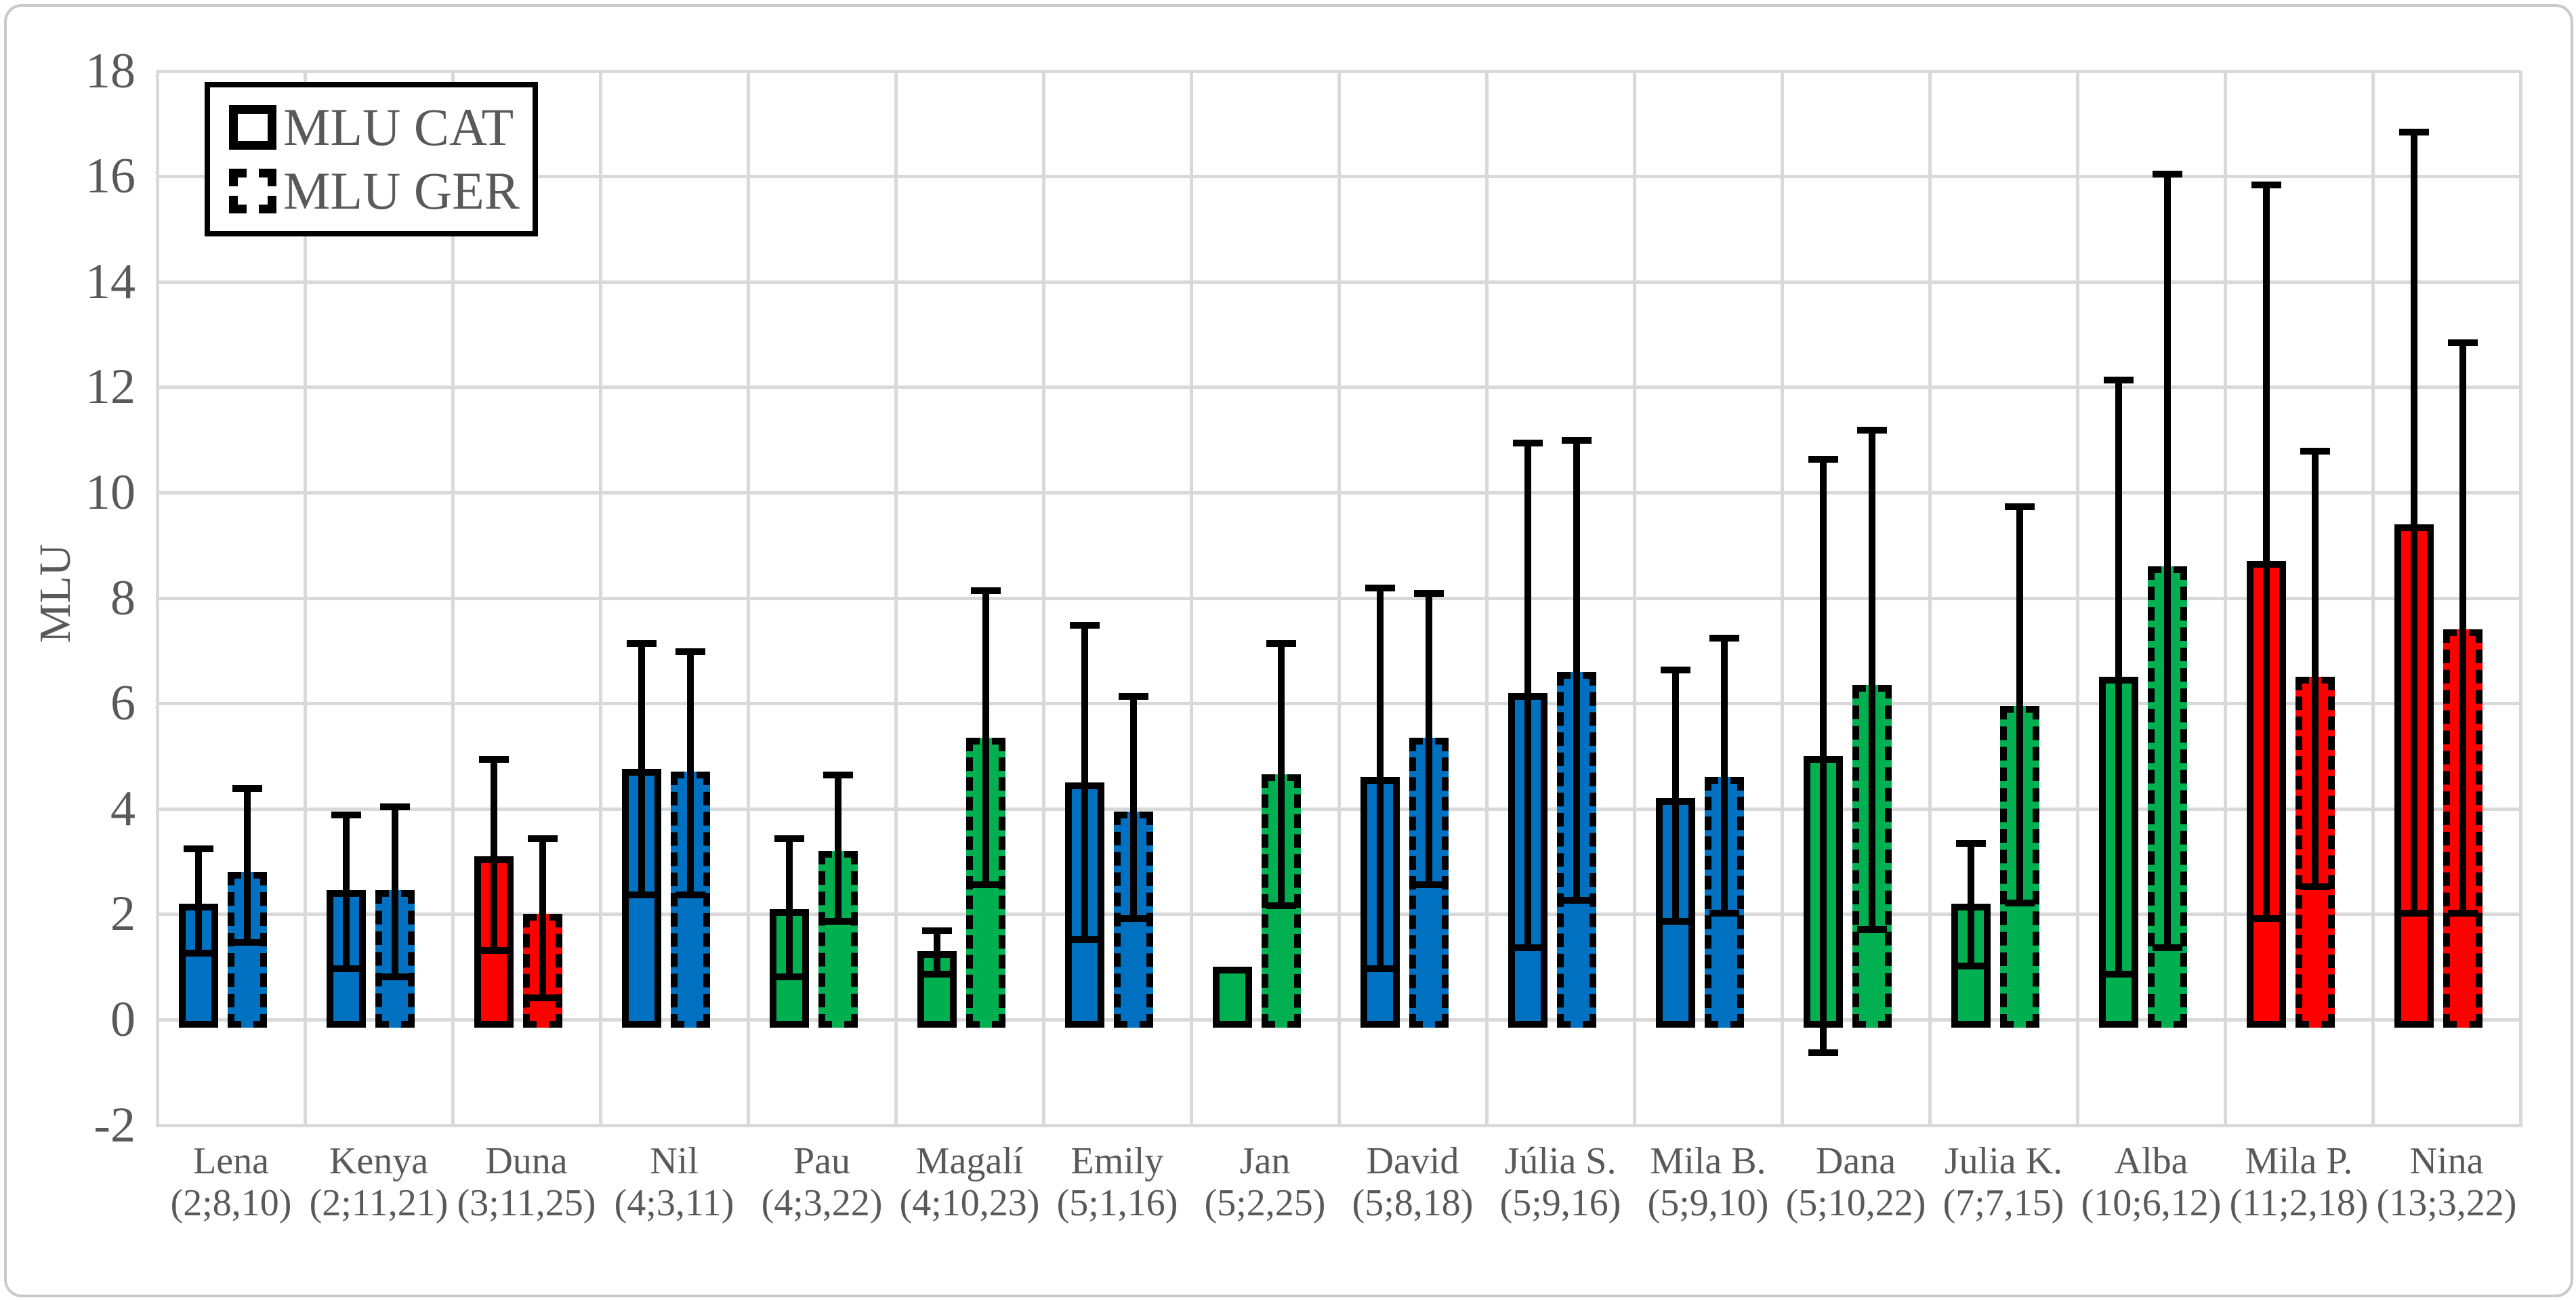 This screenshot has width=2576, height=1300. I want to click on y-tick-label: 18, so click(110, 71).